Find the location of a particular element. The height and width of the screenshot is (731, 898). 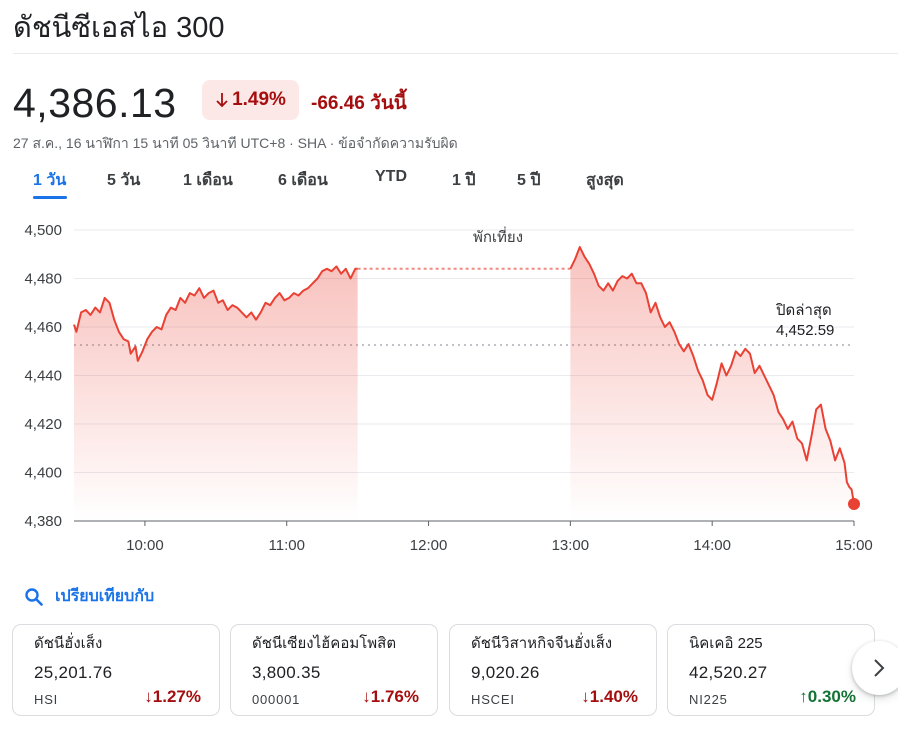

price-area-afternoon is located at coordinates (712, 384).